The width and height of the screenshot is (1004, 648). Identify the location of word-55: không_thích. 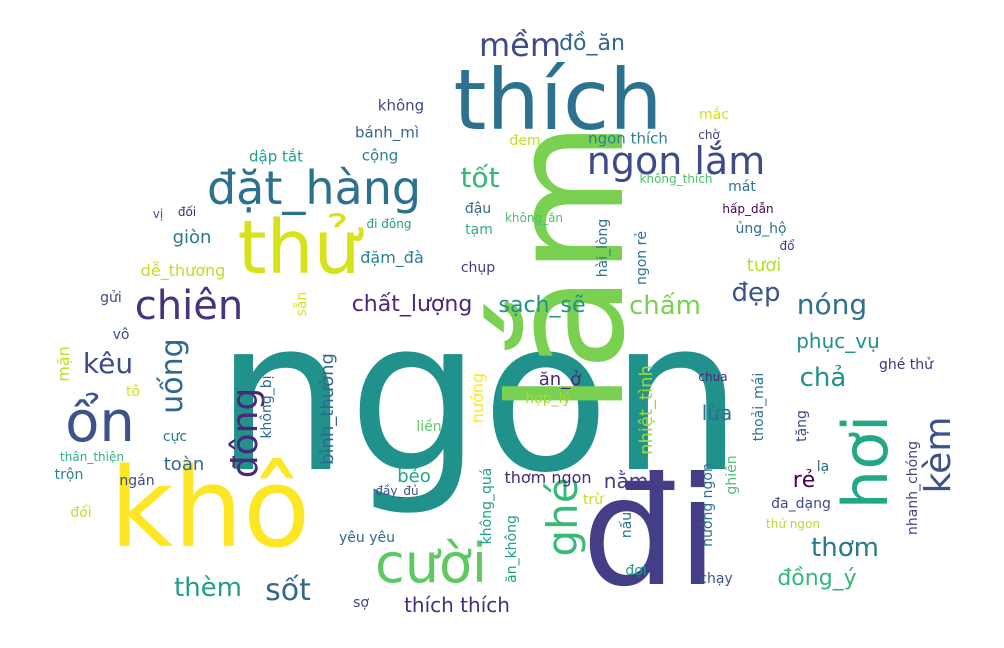
(676, 179).